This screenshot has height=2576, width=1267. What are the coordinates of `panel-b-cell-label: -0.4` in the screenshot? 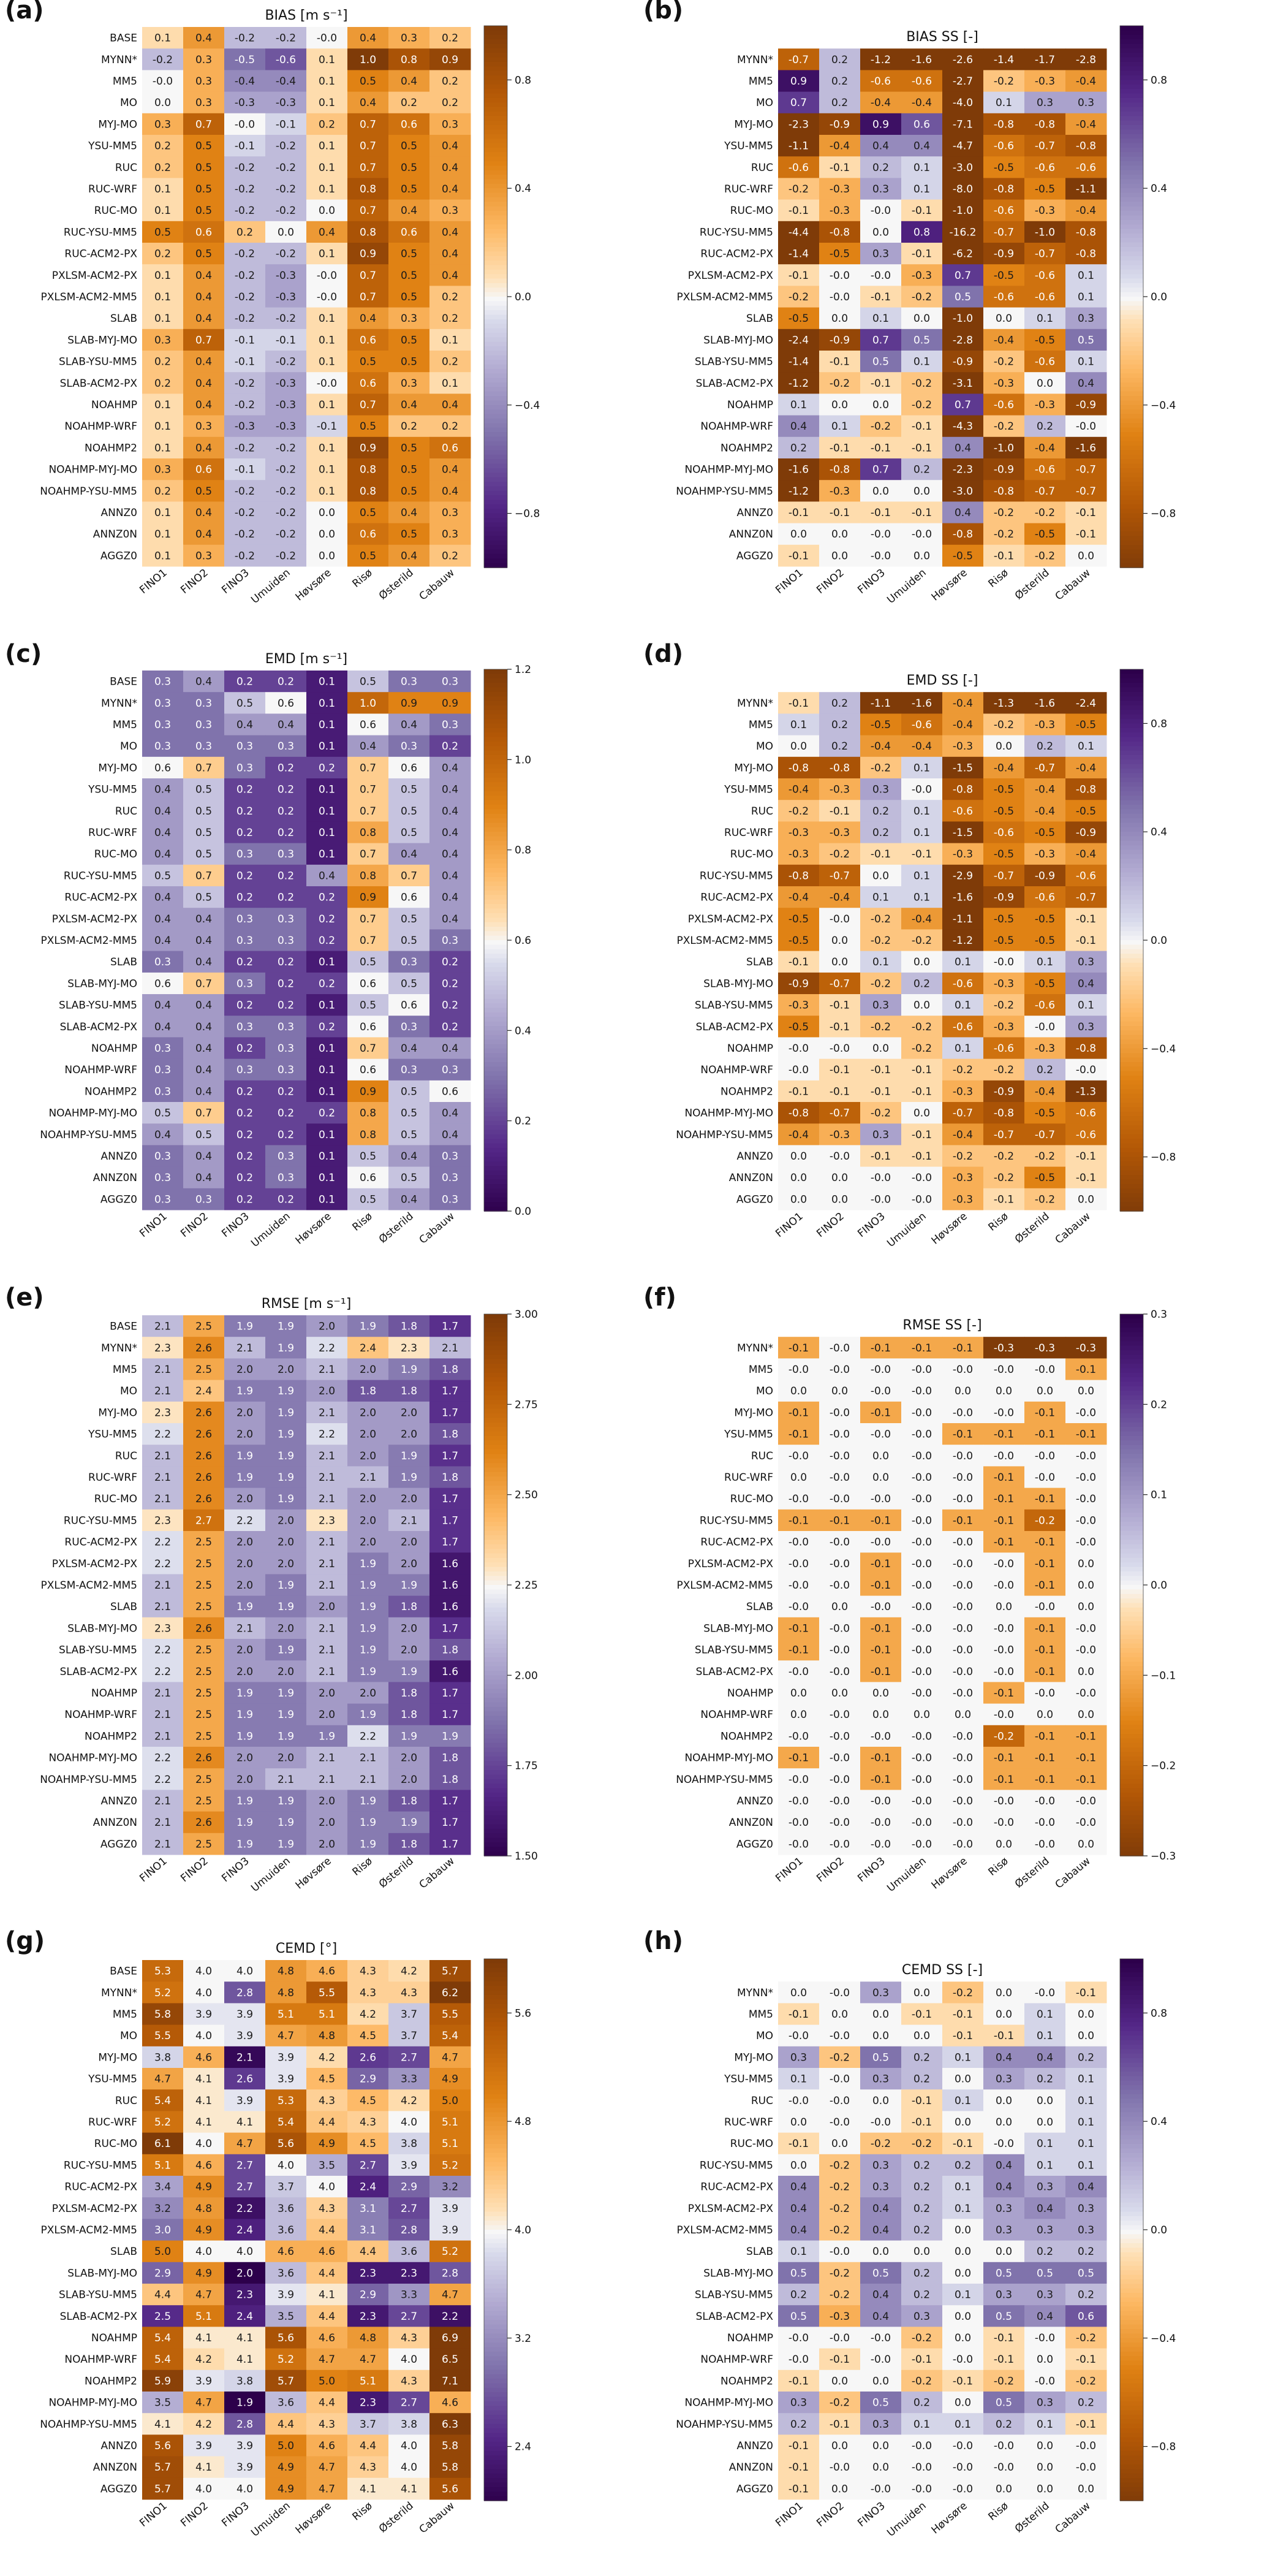 It's located at (1086, 124).